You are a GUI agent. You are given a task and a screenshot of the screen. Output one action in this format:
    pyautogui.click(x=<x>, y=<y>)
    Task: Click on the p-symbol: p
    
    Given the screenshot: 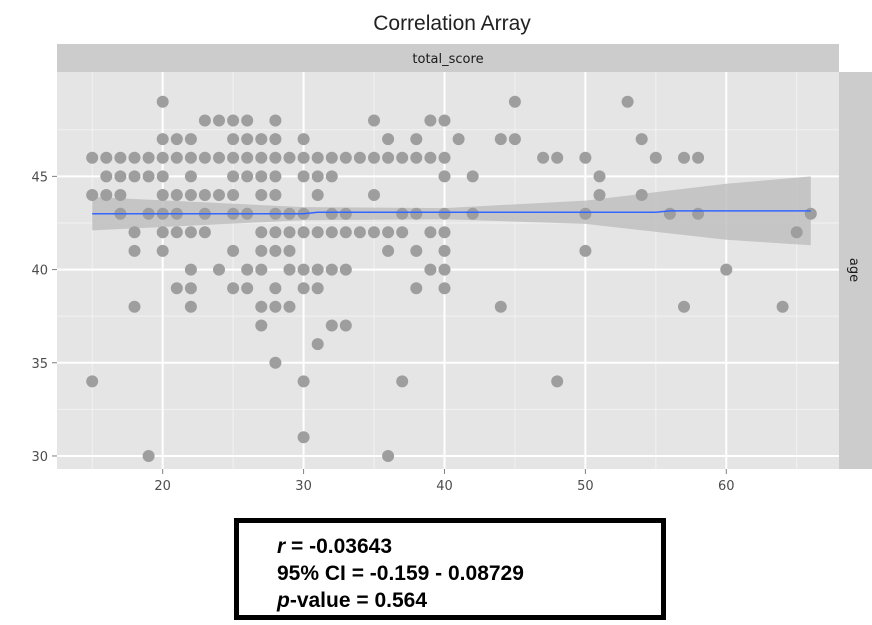 What is the action you would take?
    pyautogui.click(x=283, y=600)
    